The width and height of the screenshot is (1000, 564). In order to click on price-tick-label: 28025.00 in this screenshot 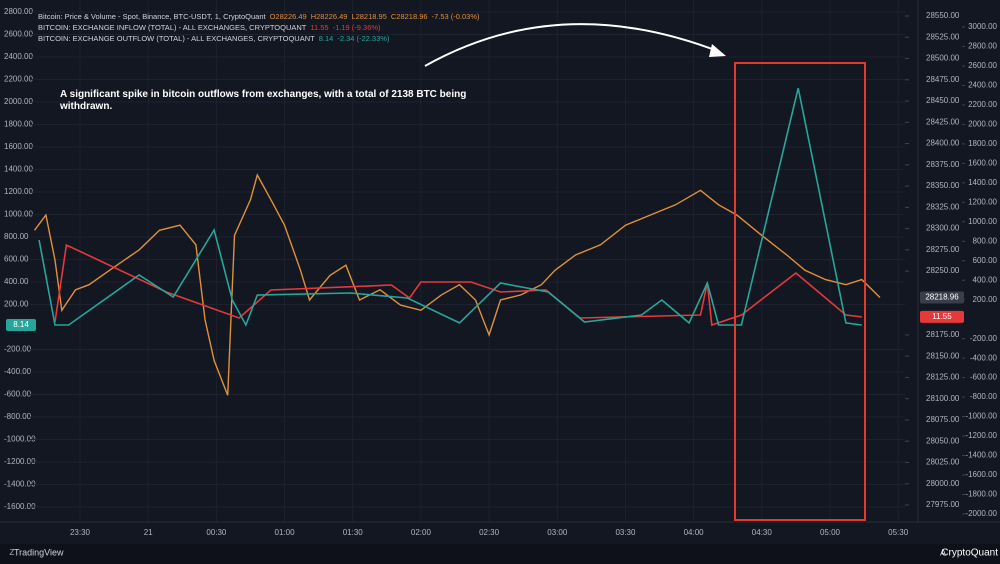, I will do `click(943, 462)`.